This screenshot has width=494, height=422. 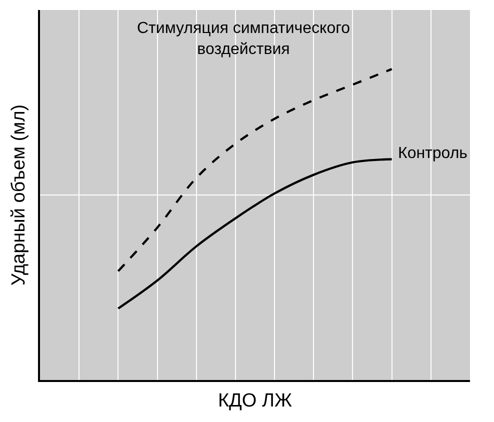 What do you see at coordinates (243, 39) in the screenshot?
I see `series-label: Стимуляция симпатического воздействия` at bounding box center [243, 39].